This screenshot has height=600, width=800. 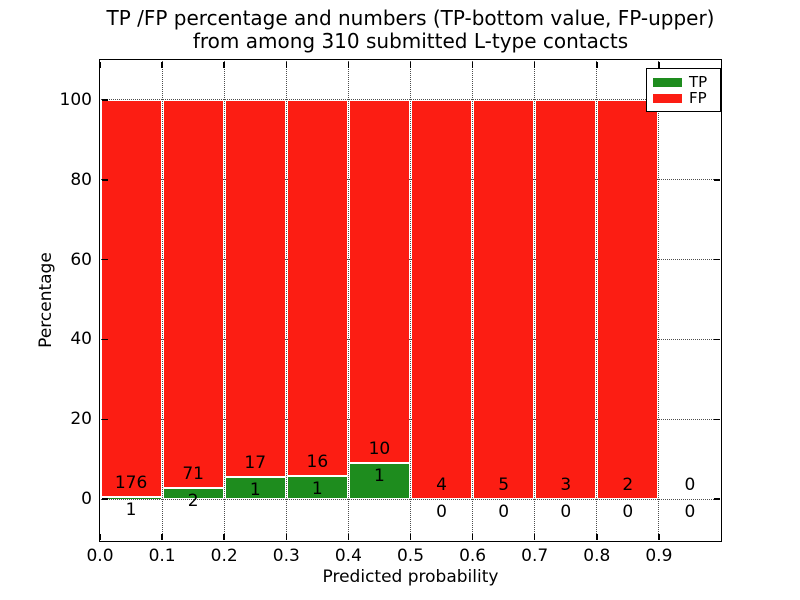 I want to click on gridline-x-0.1, so click(x=162, y=300).